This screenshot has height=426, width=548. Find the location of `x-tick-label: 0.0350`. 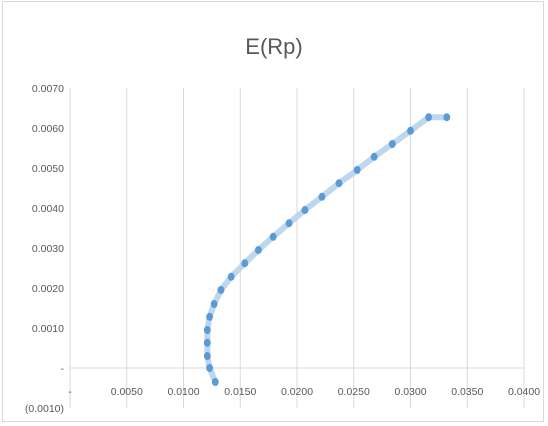

x-tick-label: 0.0350 is located at coordinates (467, 392).